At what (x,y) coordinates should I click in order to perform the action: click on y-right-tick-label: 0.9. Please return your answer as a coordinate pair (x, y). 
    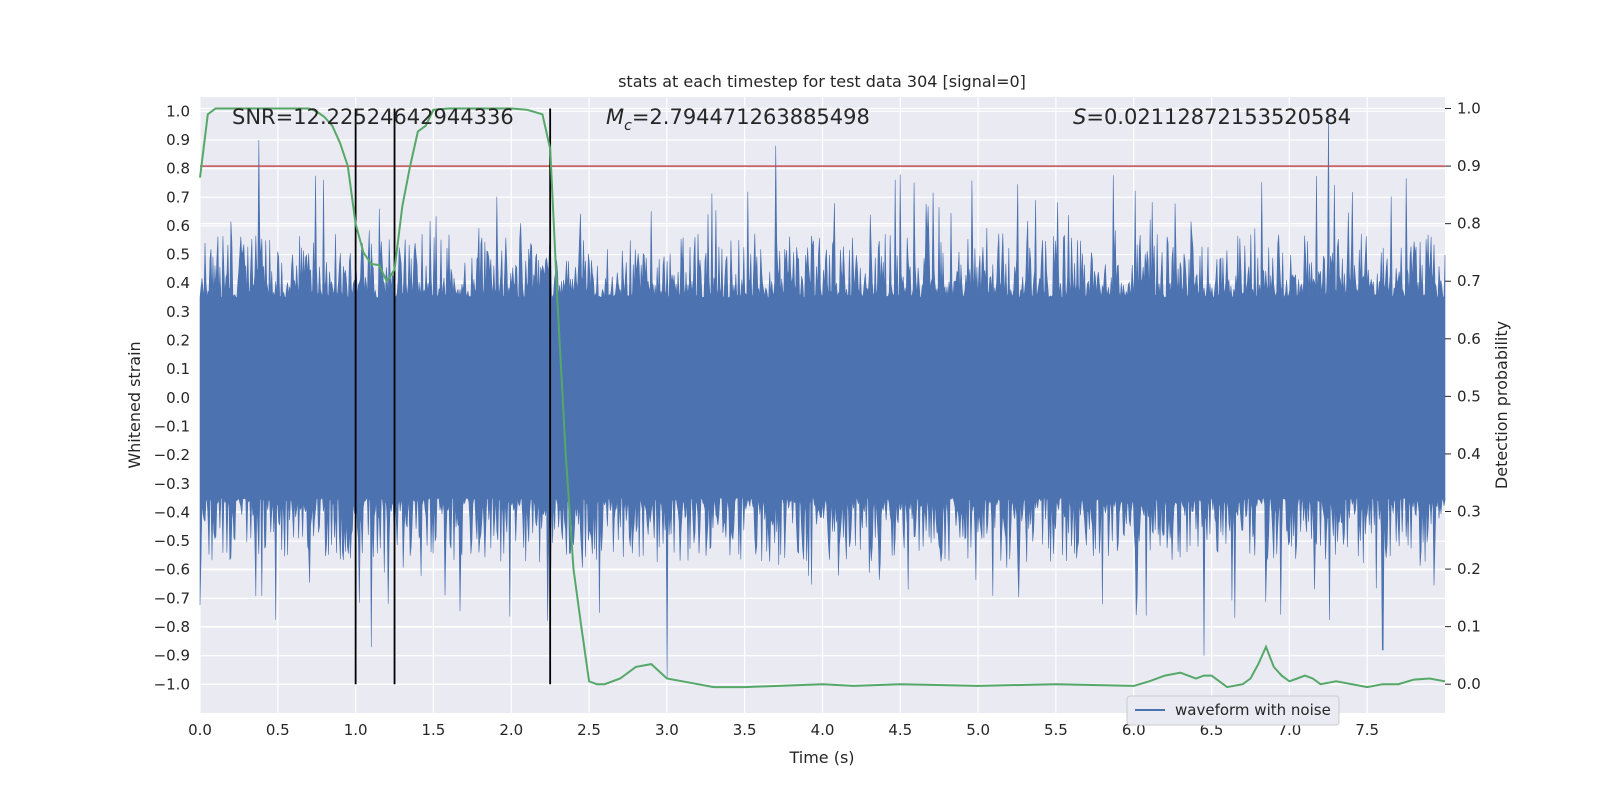
    Looking at the image, I should click on (1469, 166).